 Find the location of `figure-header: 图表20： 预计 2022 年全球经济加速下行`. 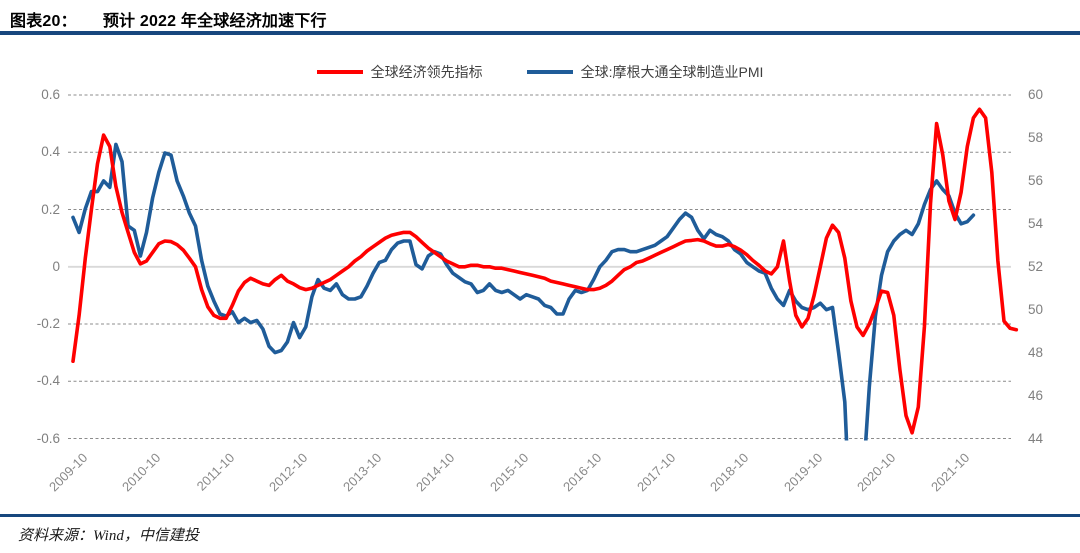

figure-header: 图表20： 预计 2022 年全球经济加速下行 is located at coordinates (168, 19).